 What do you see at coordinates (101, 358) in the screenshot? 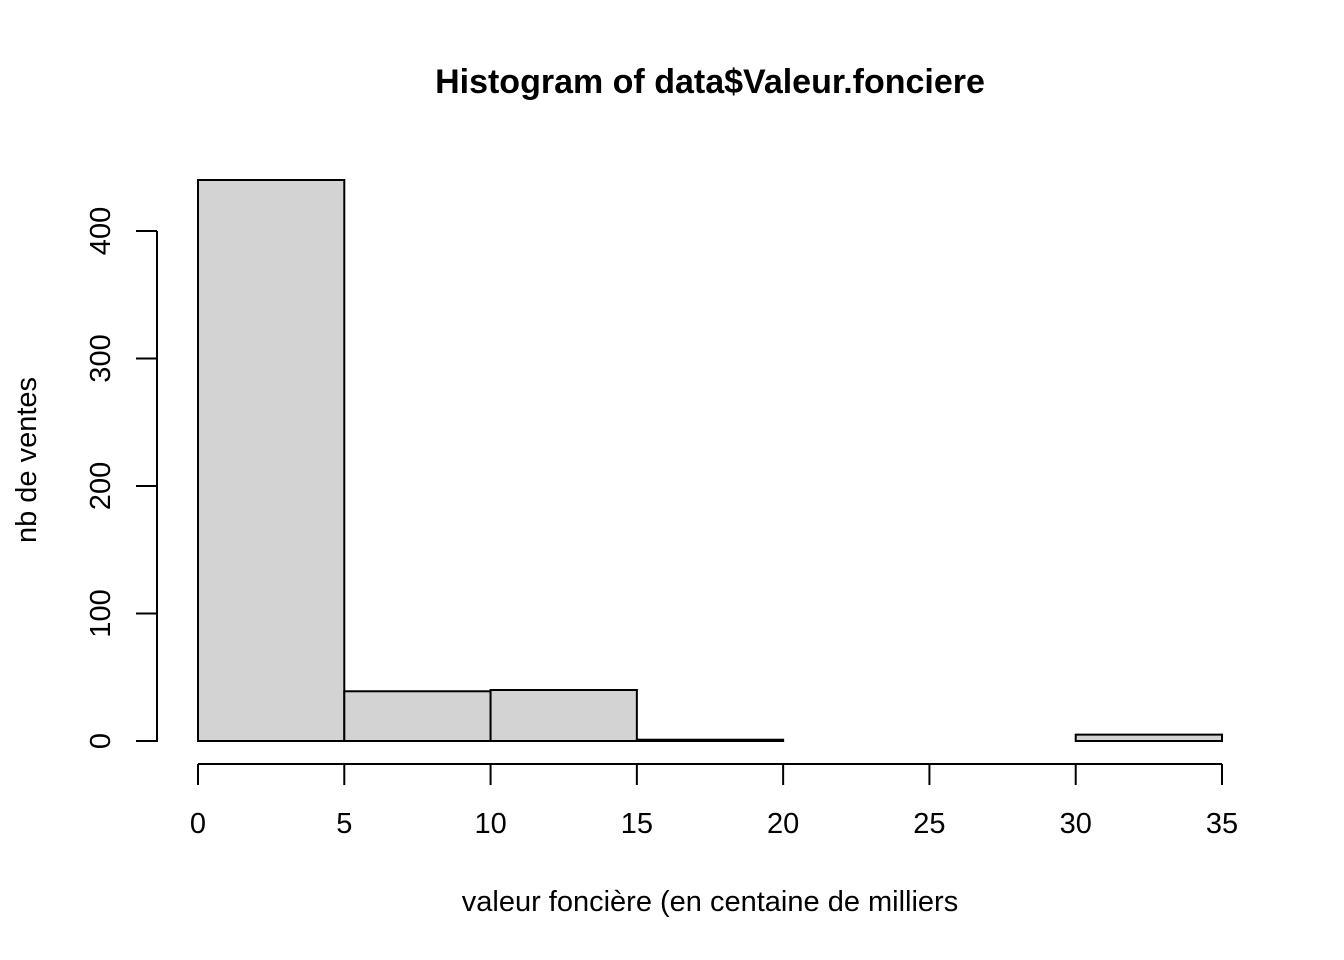
I see `y-tick-label: 300` at bounding box center [101, 358].